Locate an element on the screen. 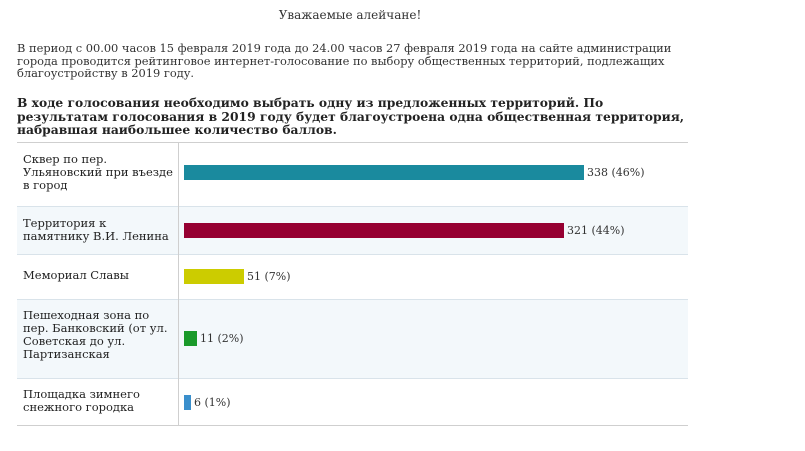 The height and width of the screenshot is (451, 805). option-label: Площадка зимнего снежного городка is located at coordinates (81, 400).